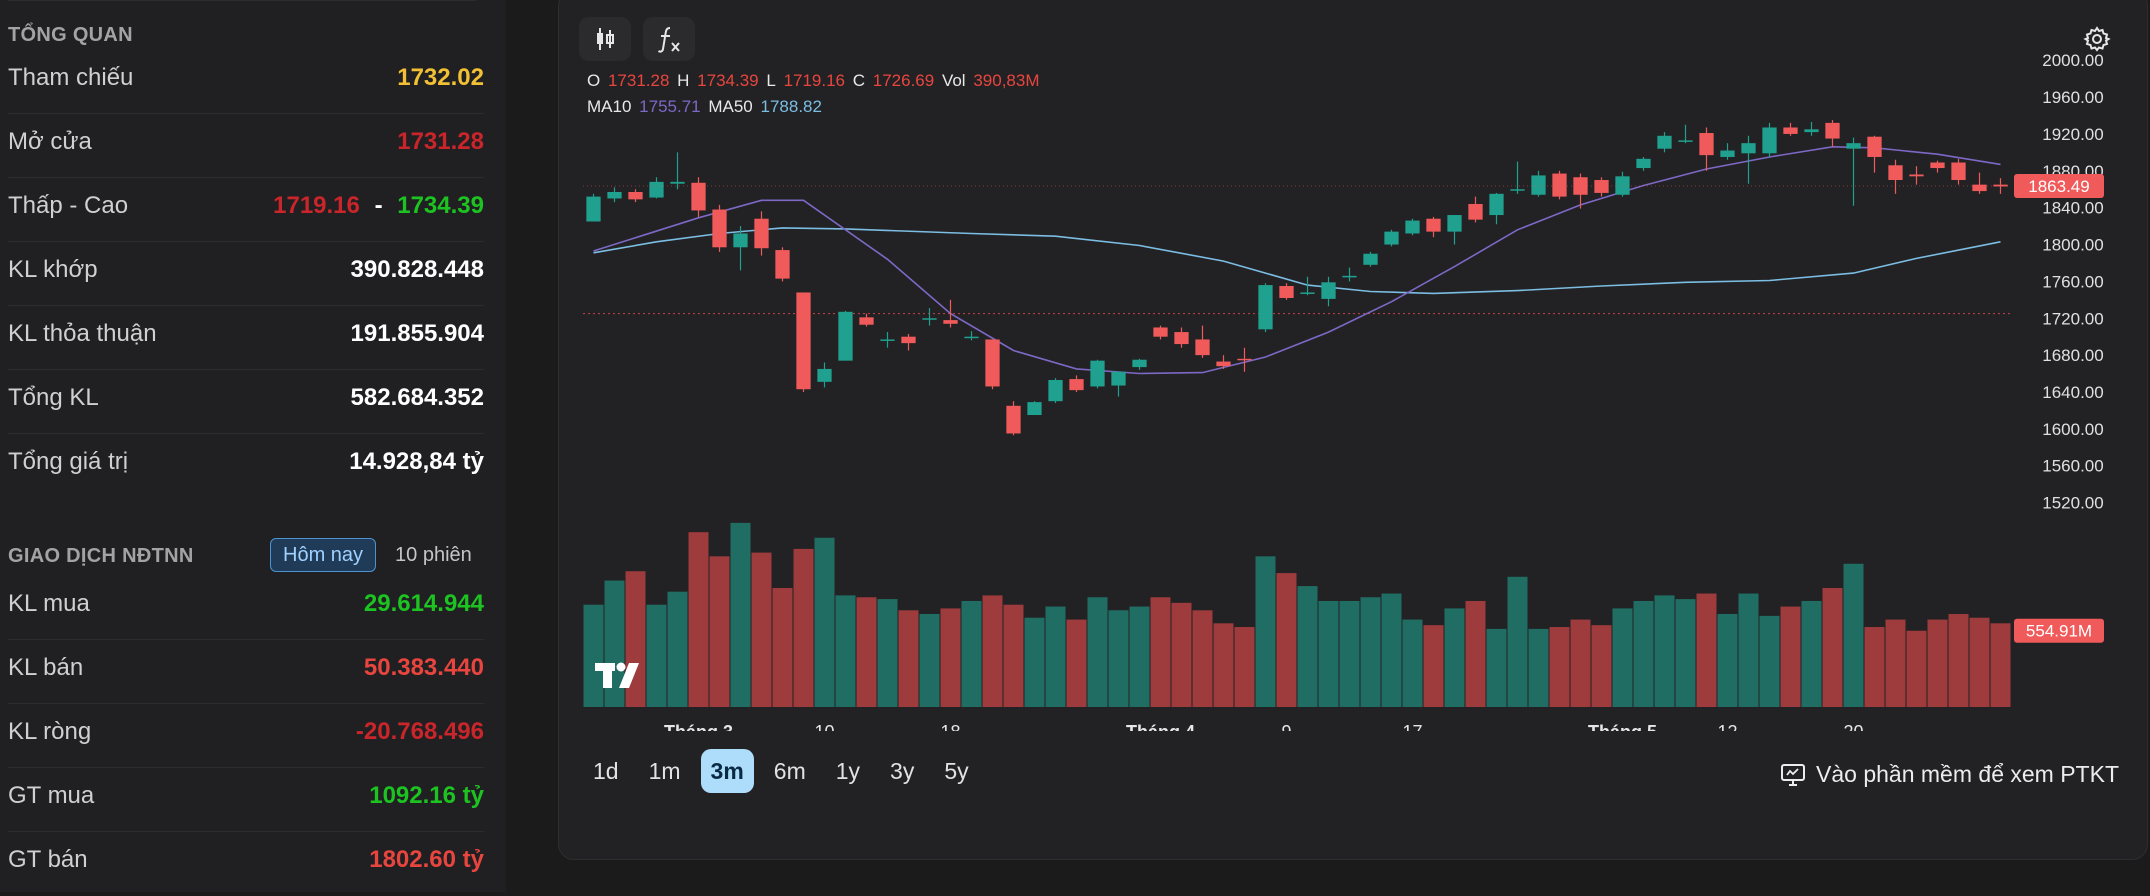 The width and height of the screenshot is (2150, 896). What do you see at coordinates (426, 795) in the screenshot?
I see `foreign-buy-value-value: 1092.16 tỷ` at bounding box center [426, 795].